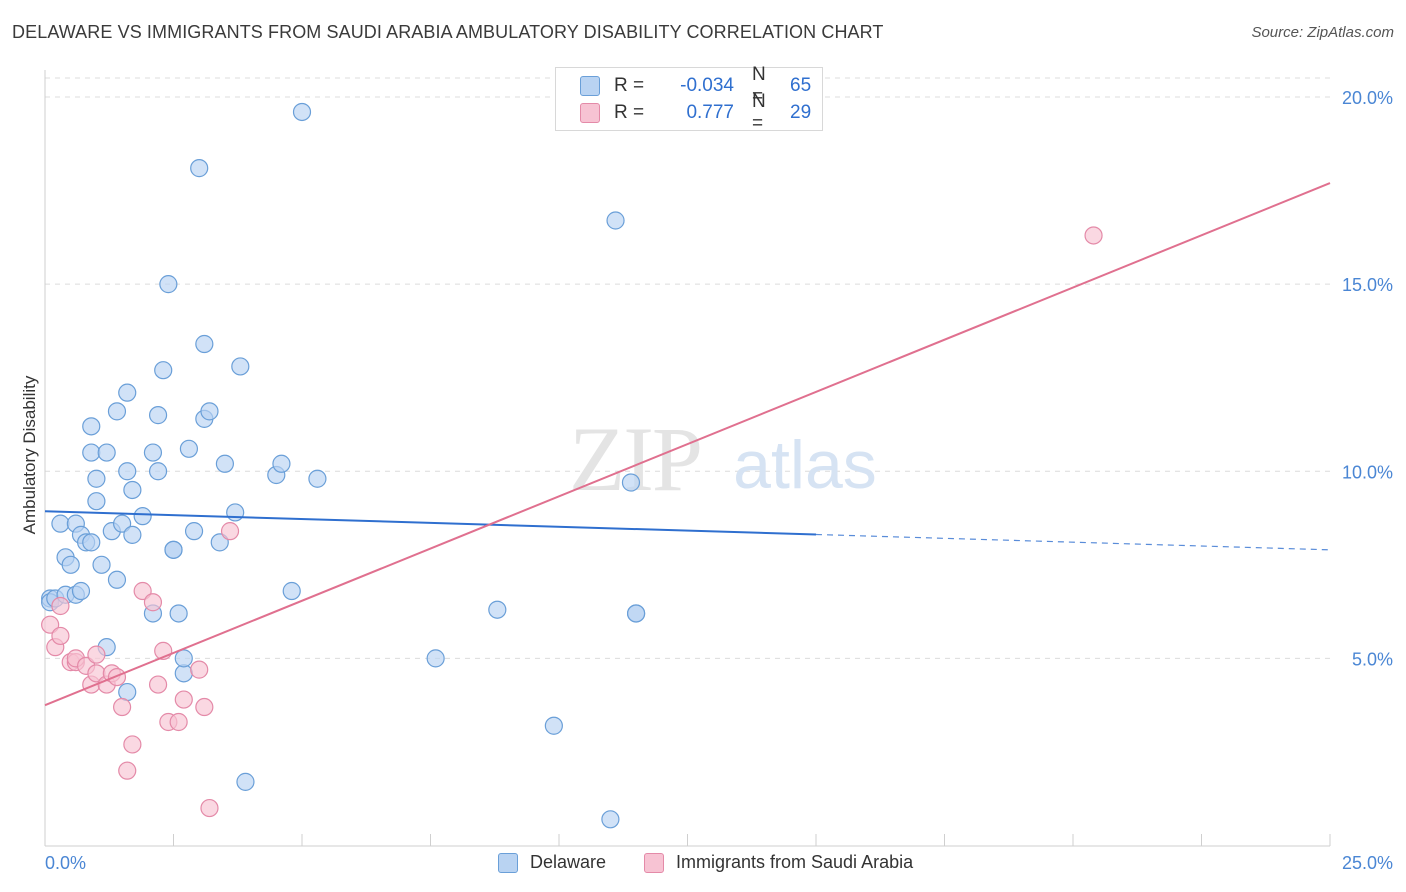 The height and width of the screenshot is (892, 1406). I want to click on legend-r-value: -0.034, so click(707, 85).